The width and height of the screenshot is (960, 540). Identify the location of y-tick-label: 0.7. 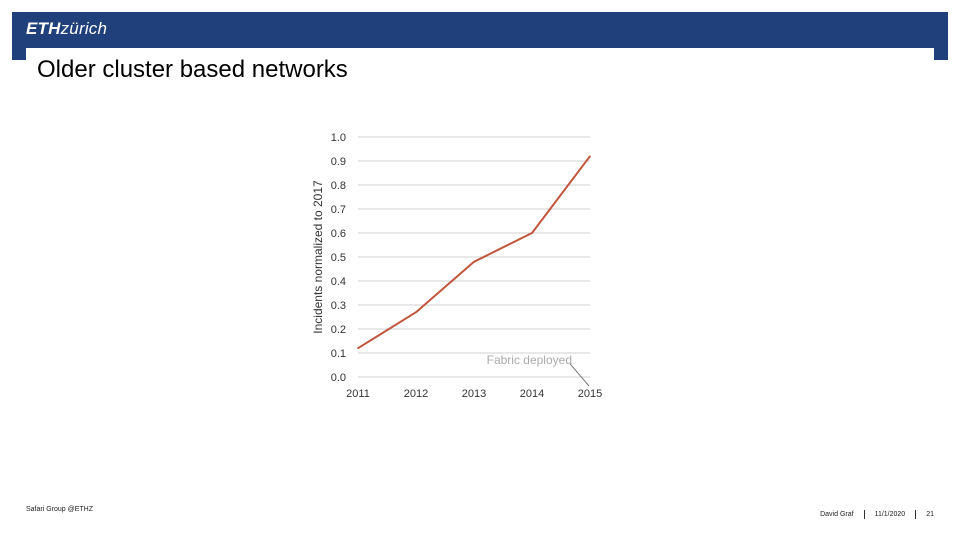
(338, 210).